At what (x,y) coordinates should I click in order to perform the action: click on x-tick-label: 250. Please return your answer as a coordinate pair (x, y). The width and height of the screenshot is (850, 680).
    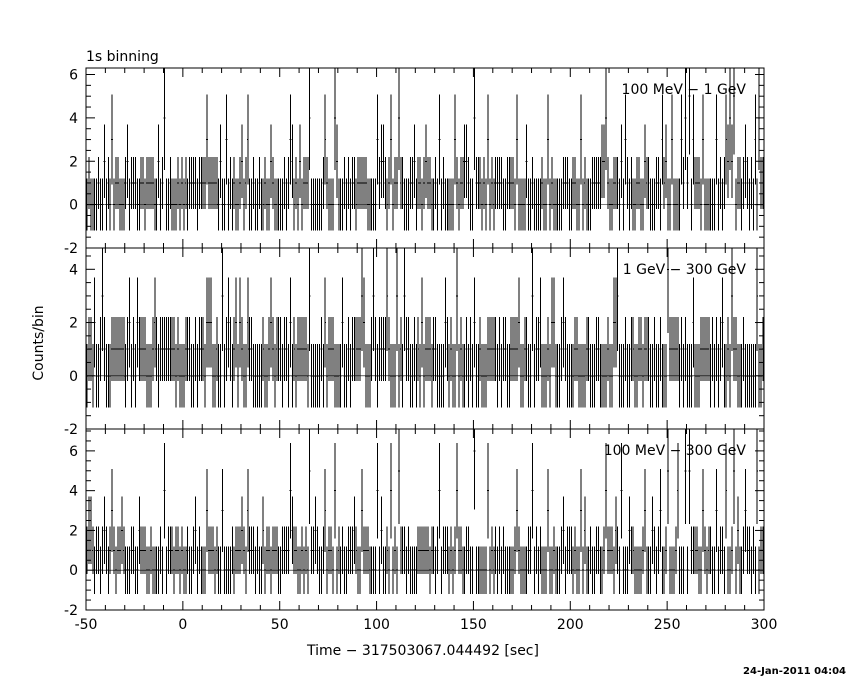
    Looking at the image, I should click on (667, 625).